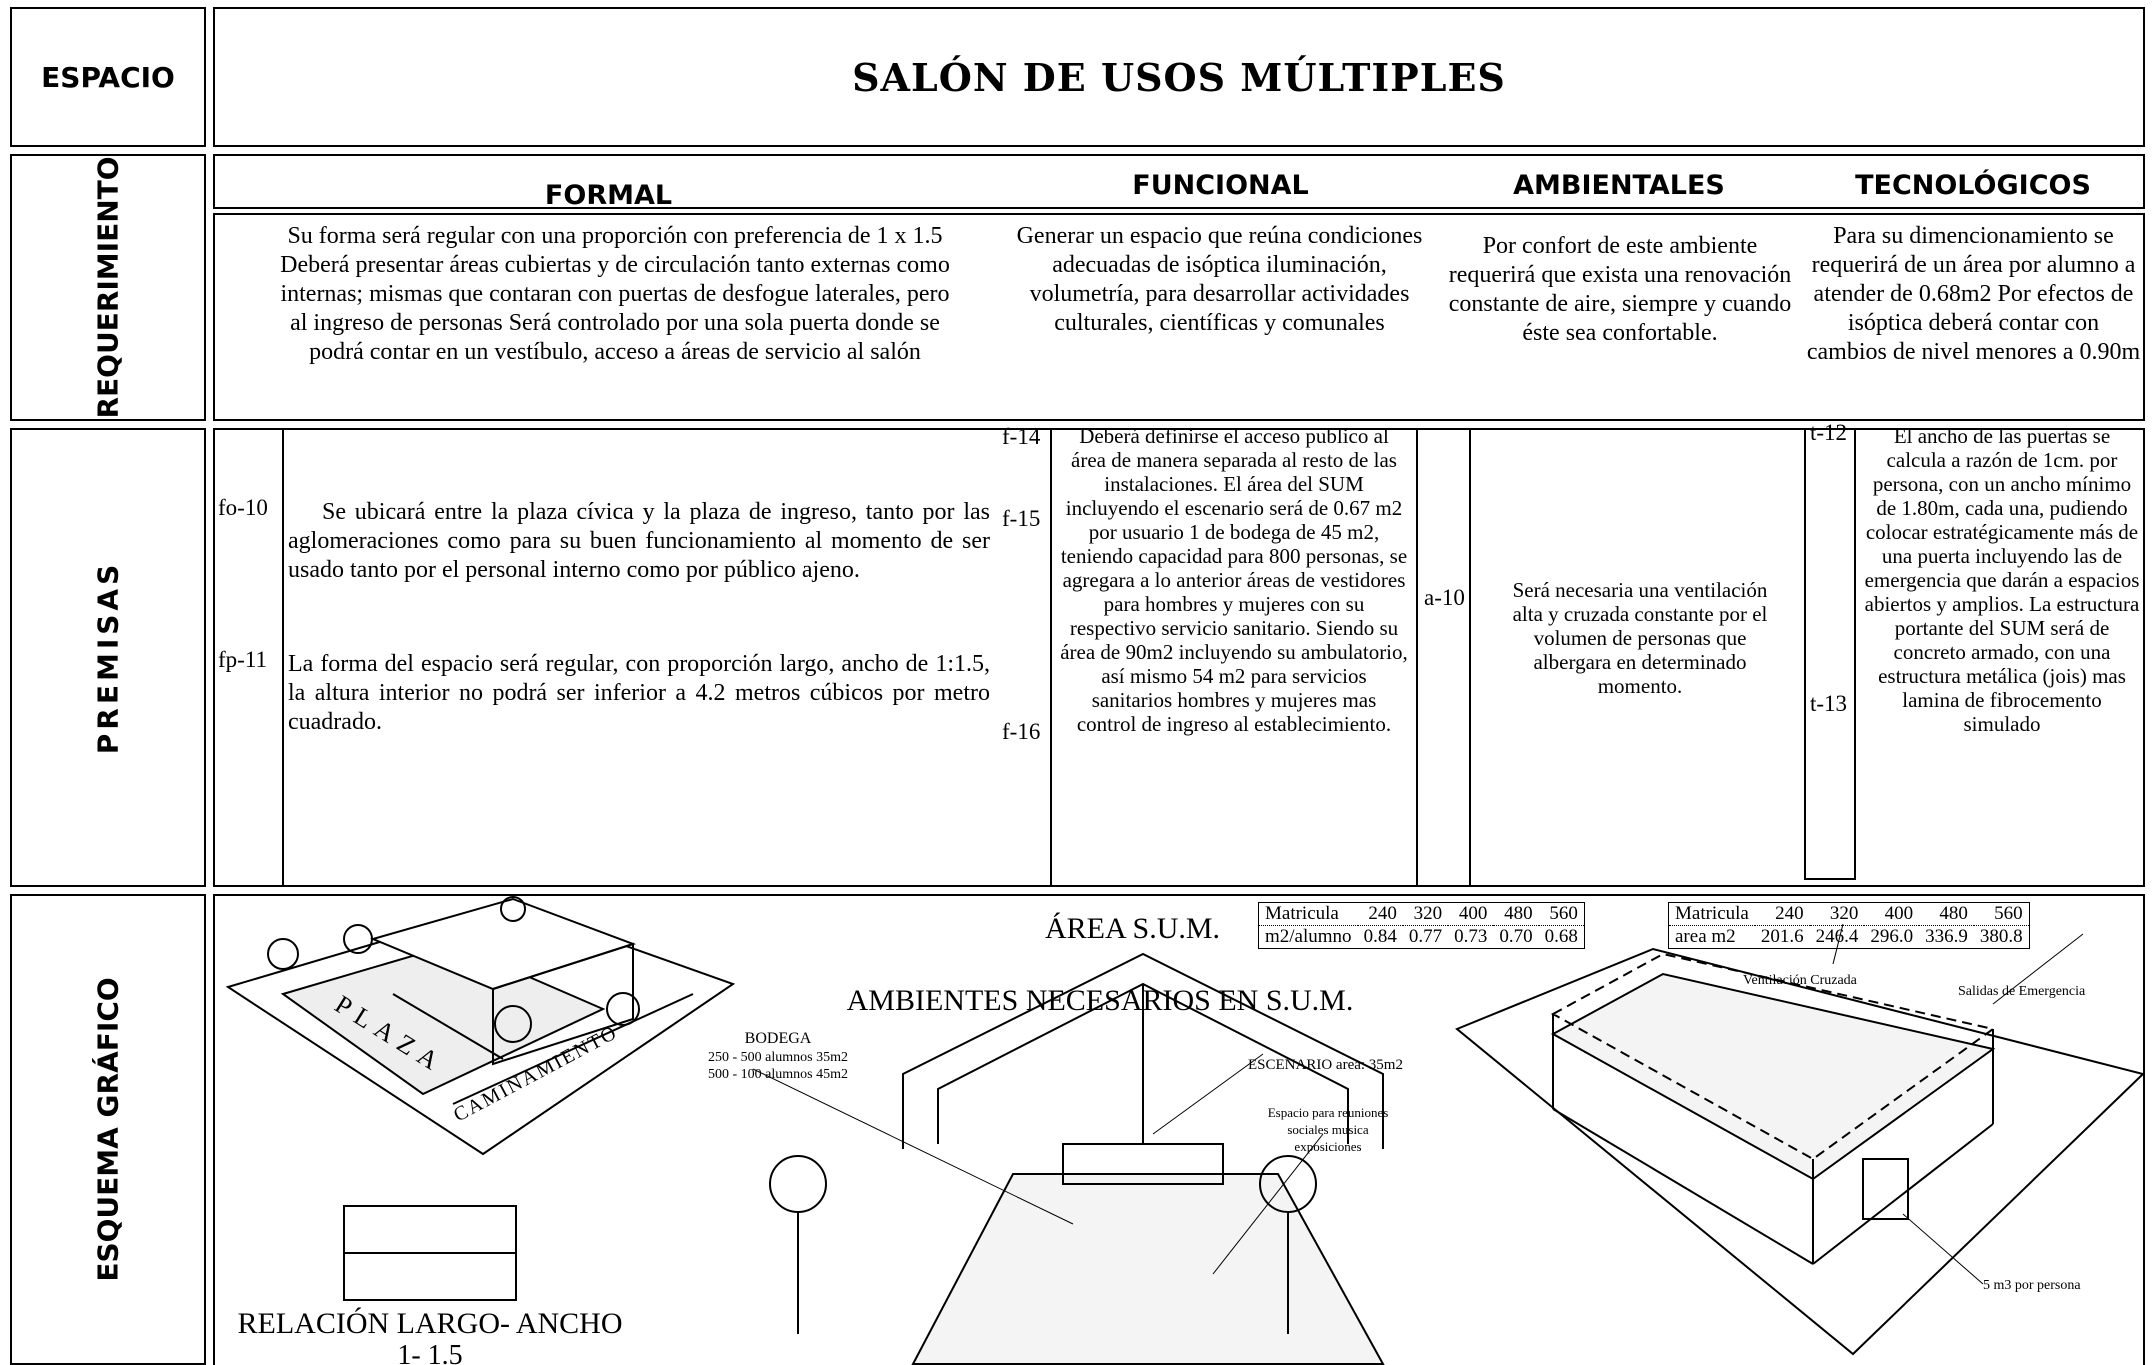 This screenshot has width=2152, height=1365. I want to click on bodega-detail: 500 - 100 alumnos 45m2, so click(778, 1074).